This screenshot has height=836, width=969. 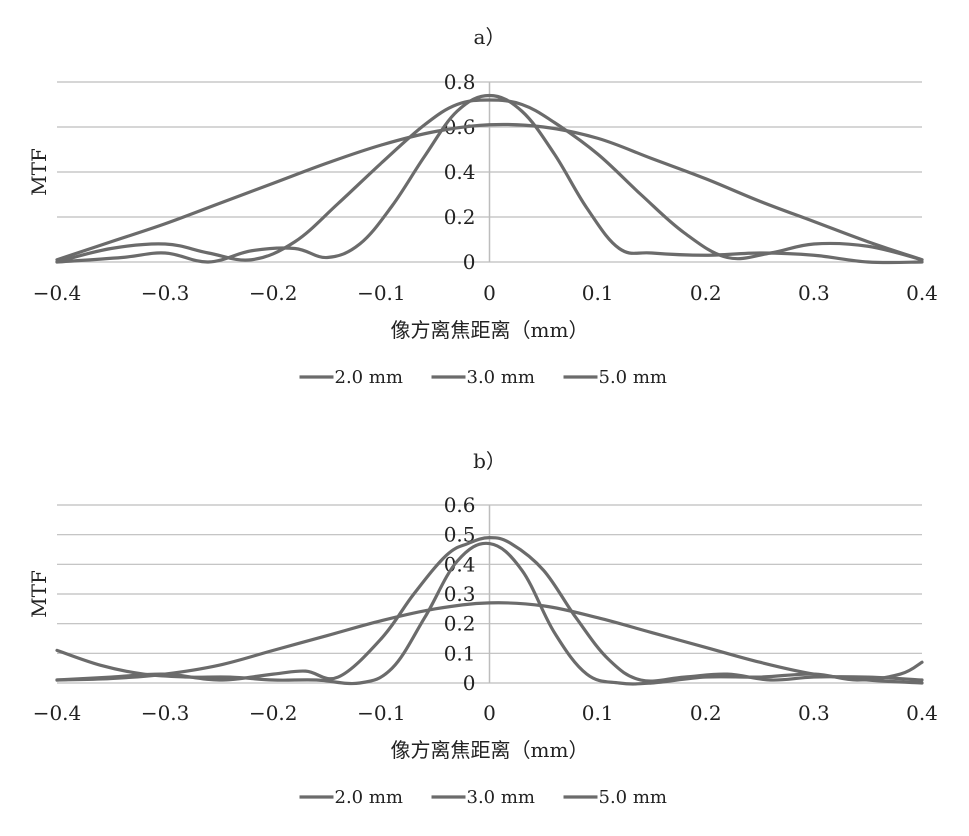 I want to click on y-tick-label: 0.3, so click(x=460, y=594).